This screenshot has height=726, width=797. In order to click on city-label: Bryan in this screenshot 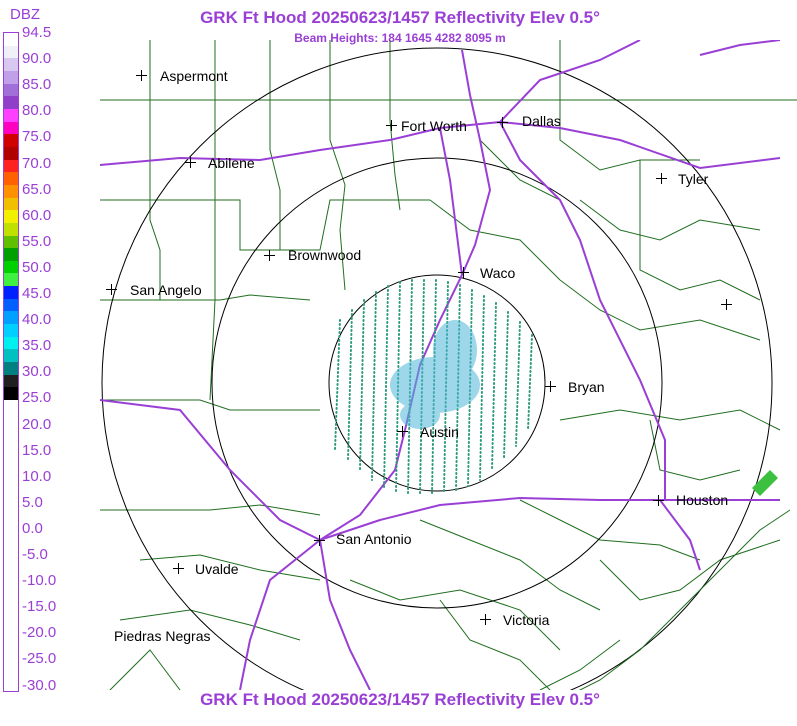, I will do `click(586, 387)`.